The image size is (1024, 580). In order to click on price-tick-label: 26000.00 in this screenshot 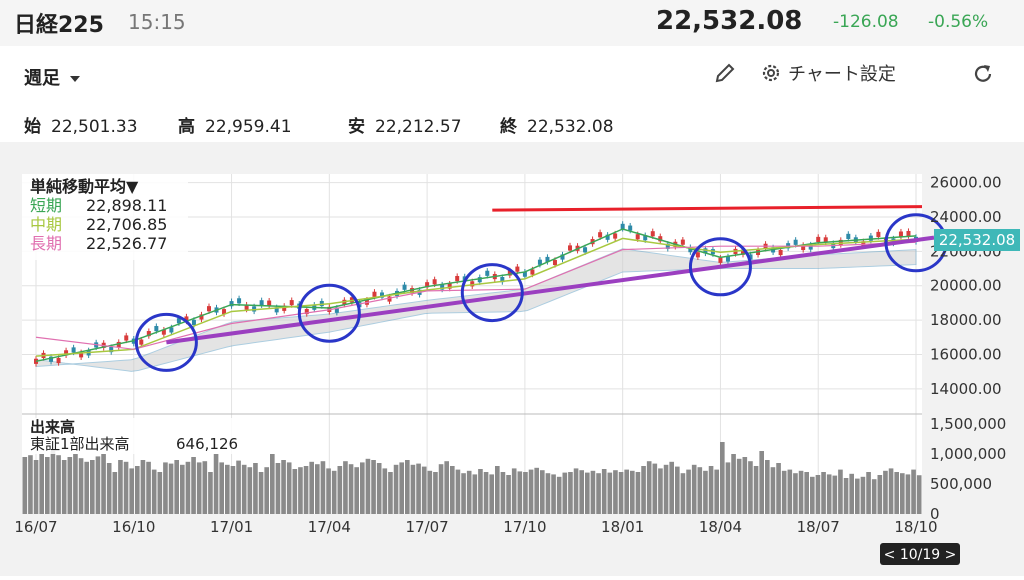, I will do `click(966, 183)`.